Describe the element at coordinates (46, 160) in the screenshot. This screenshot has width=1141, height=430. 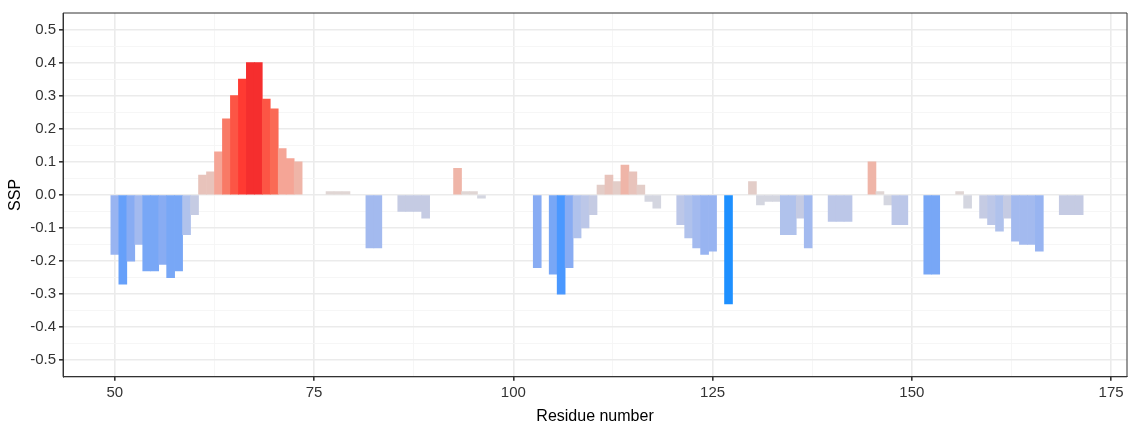
I see `y-tick-label: 0.1` at that location.